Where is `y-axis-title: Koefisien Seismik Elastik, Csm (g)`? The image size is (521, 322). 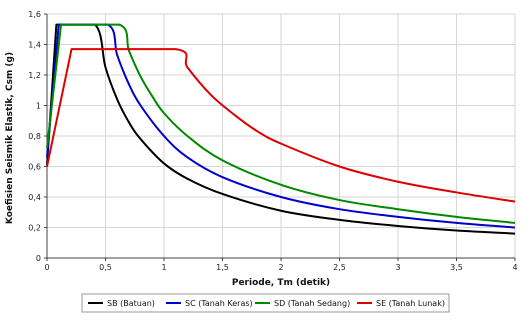 y-axis-title: Koefisien Seismik Elastik, Csm (g) is located at coordinates (10, 138).